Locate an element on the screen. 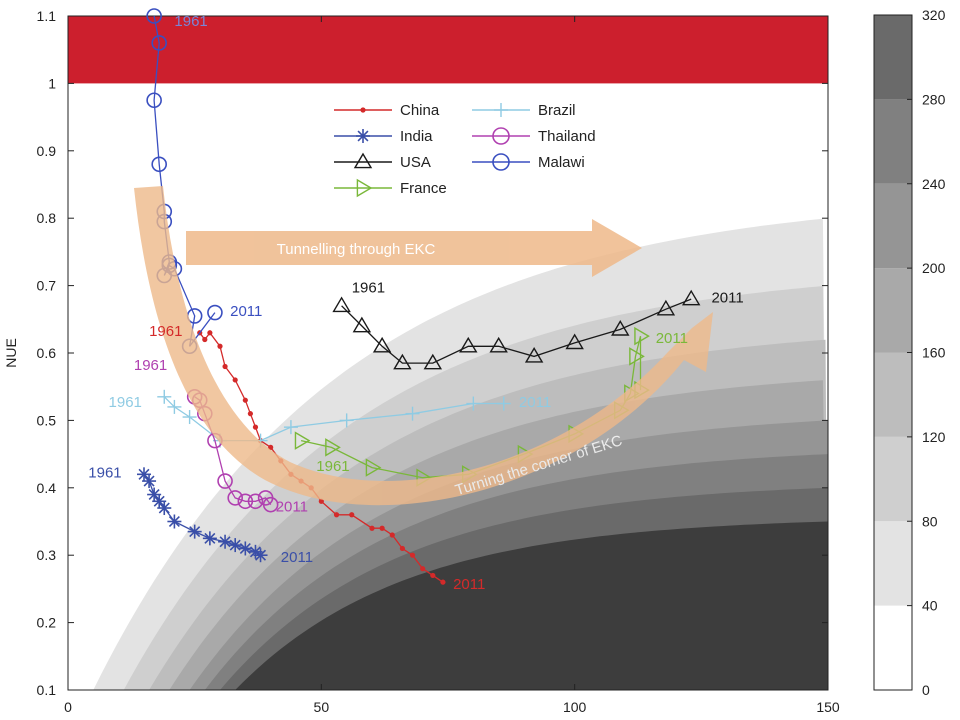  y-tick-label: 0.3 is located at coordinates (47, 555).